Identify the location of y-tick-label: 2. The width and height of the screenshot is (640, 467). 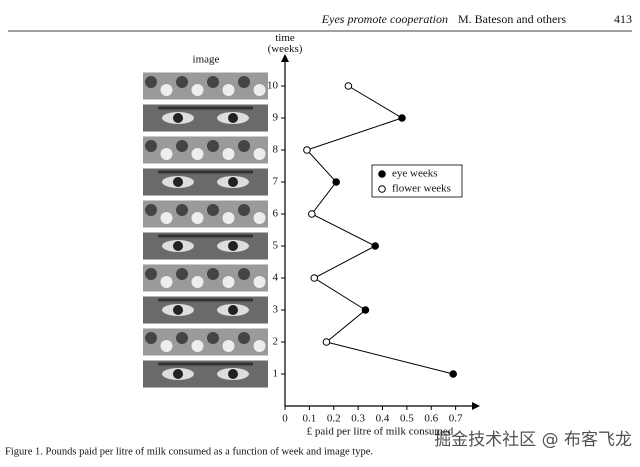
(276, 342).